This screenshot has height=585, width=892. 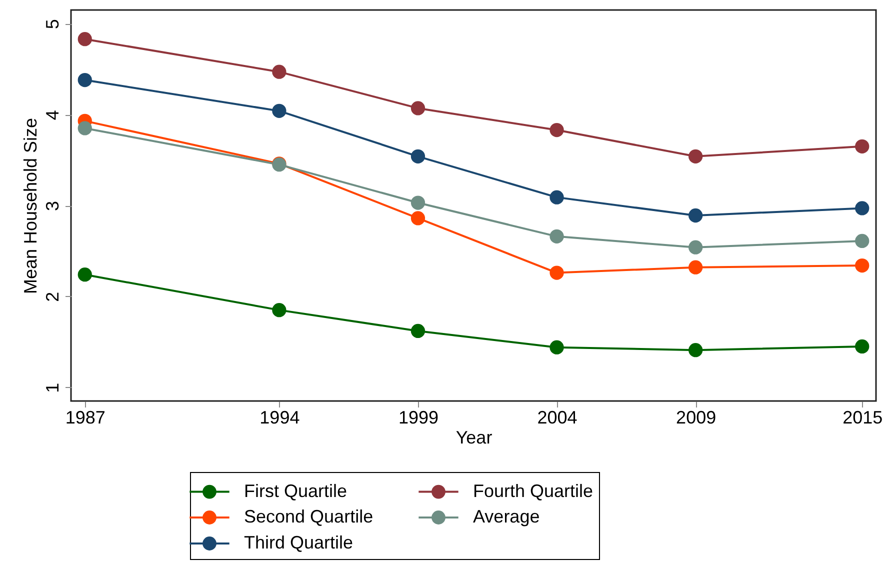 What do you see at coordinates (557, 418) in the screenshot?
I see `x-tick-label: 2004` at bounding box center [557, 418].